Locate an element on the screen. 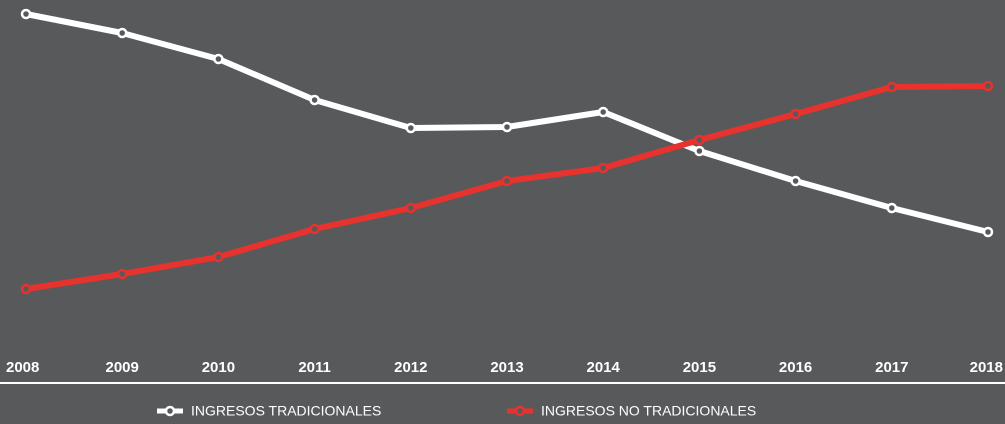 The height and width of the screenshot is (424, 1005). x-tick-label: 2009 is located at coordinates (122, 367).